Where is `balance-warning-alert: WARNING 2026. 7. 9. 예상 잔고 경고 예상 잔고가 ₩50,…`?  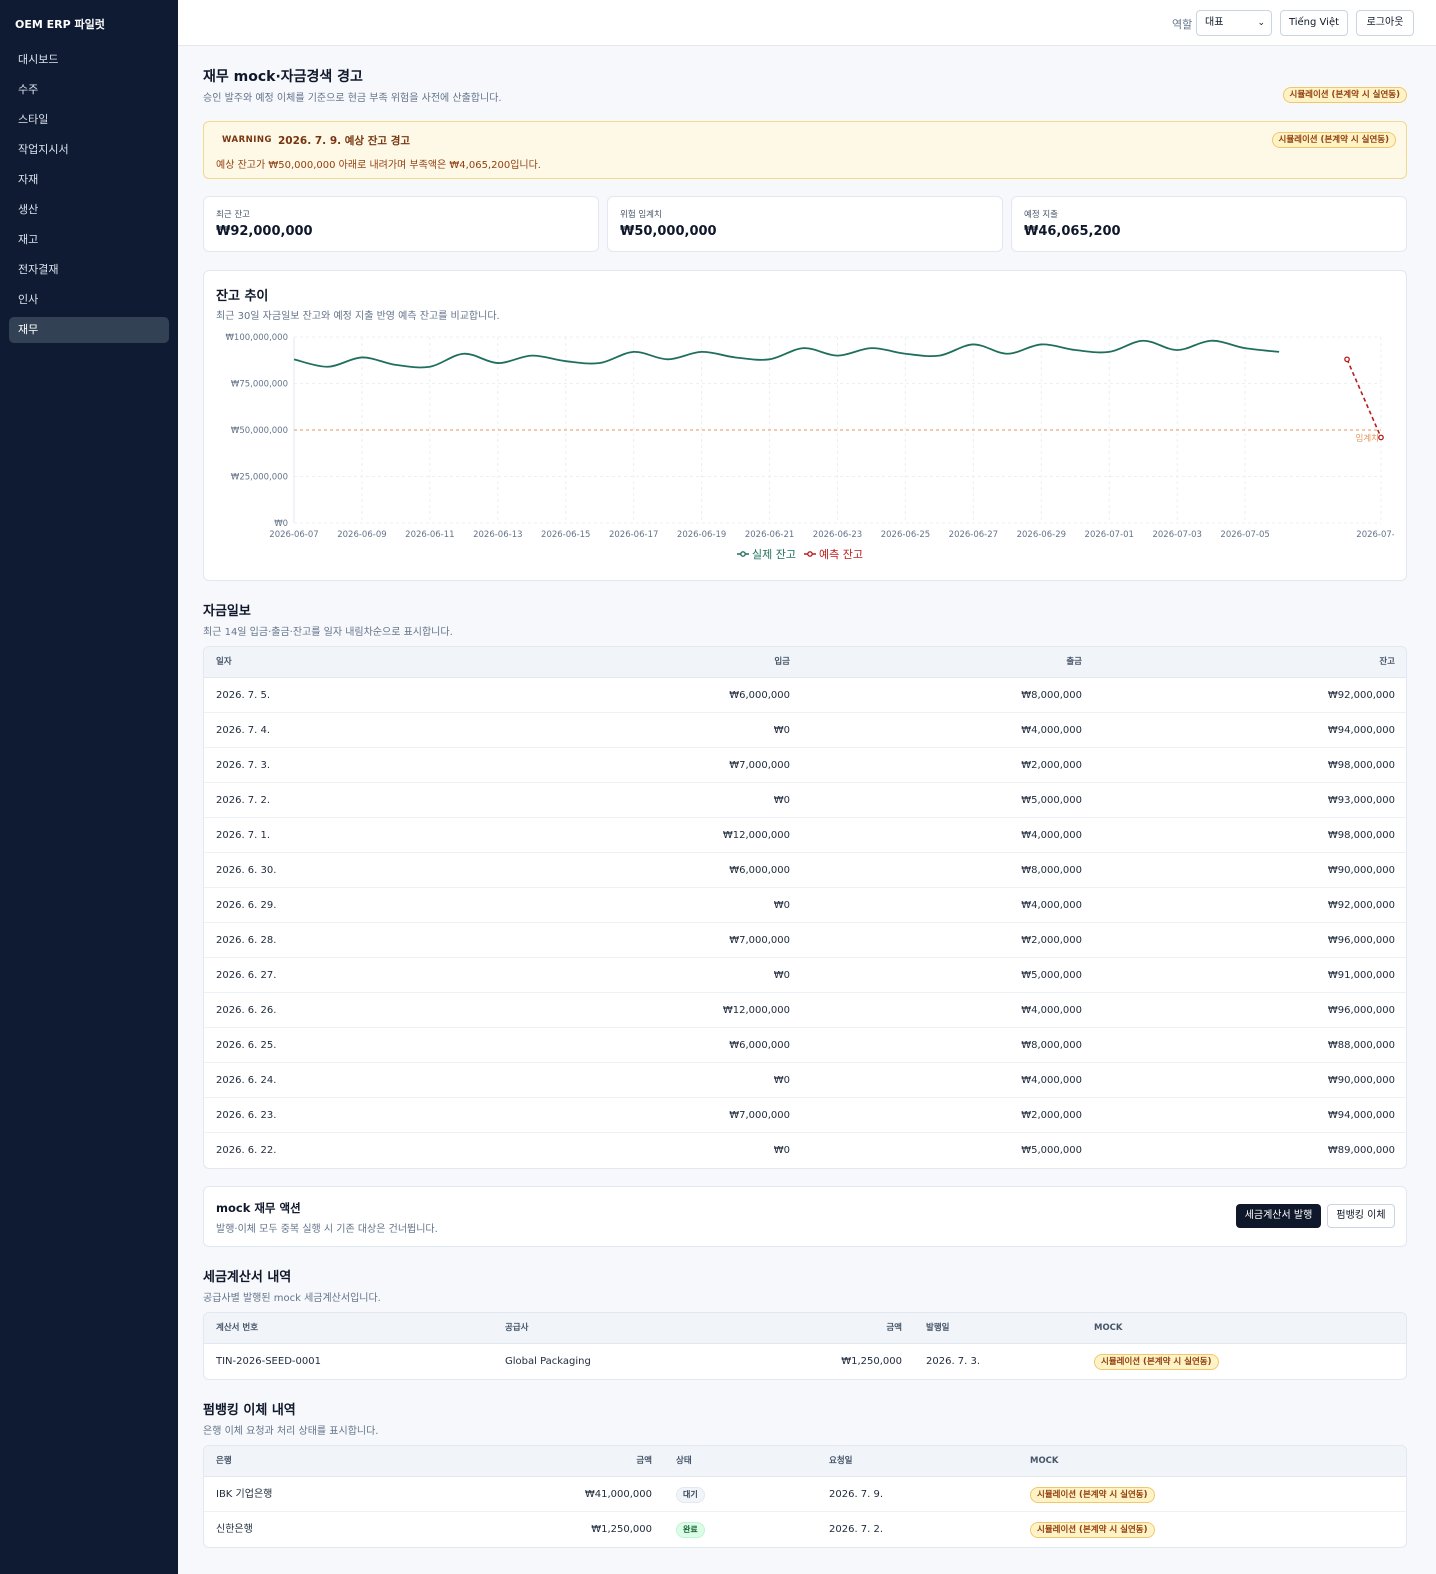
balance-warning-alert: WARNING 2026. 7. 9. 예상 잔고 경고 예상 잔고가 ₩50,… is located at coordinates (805, 150).